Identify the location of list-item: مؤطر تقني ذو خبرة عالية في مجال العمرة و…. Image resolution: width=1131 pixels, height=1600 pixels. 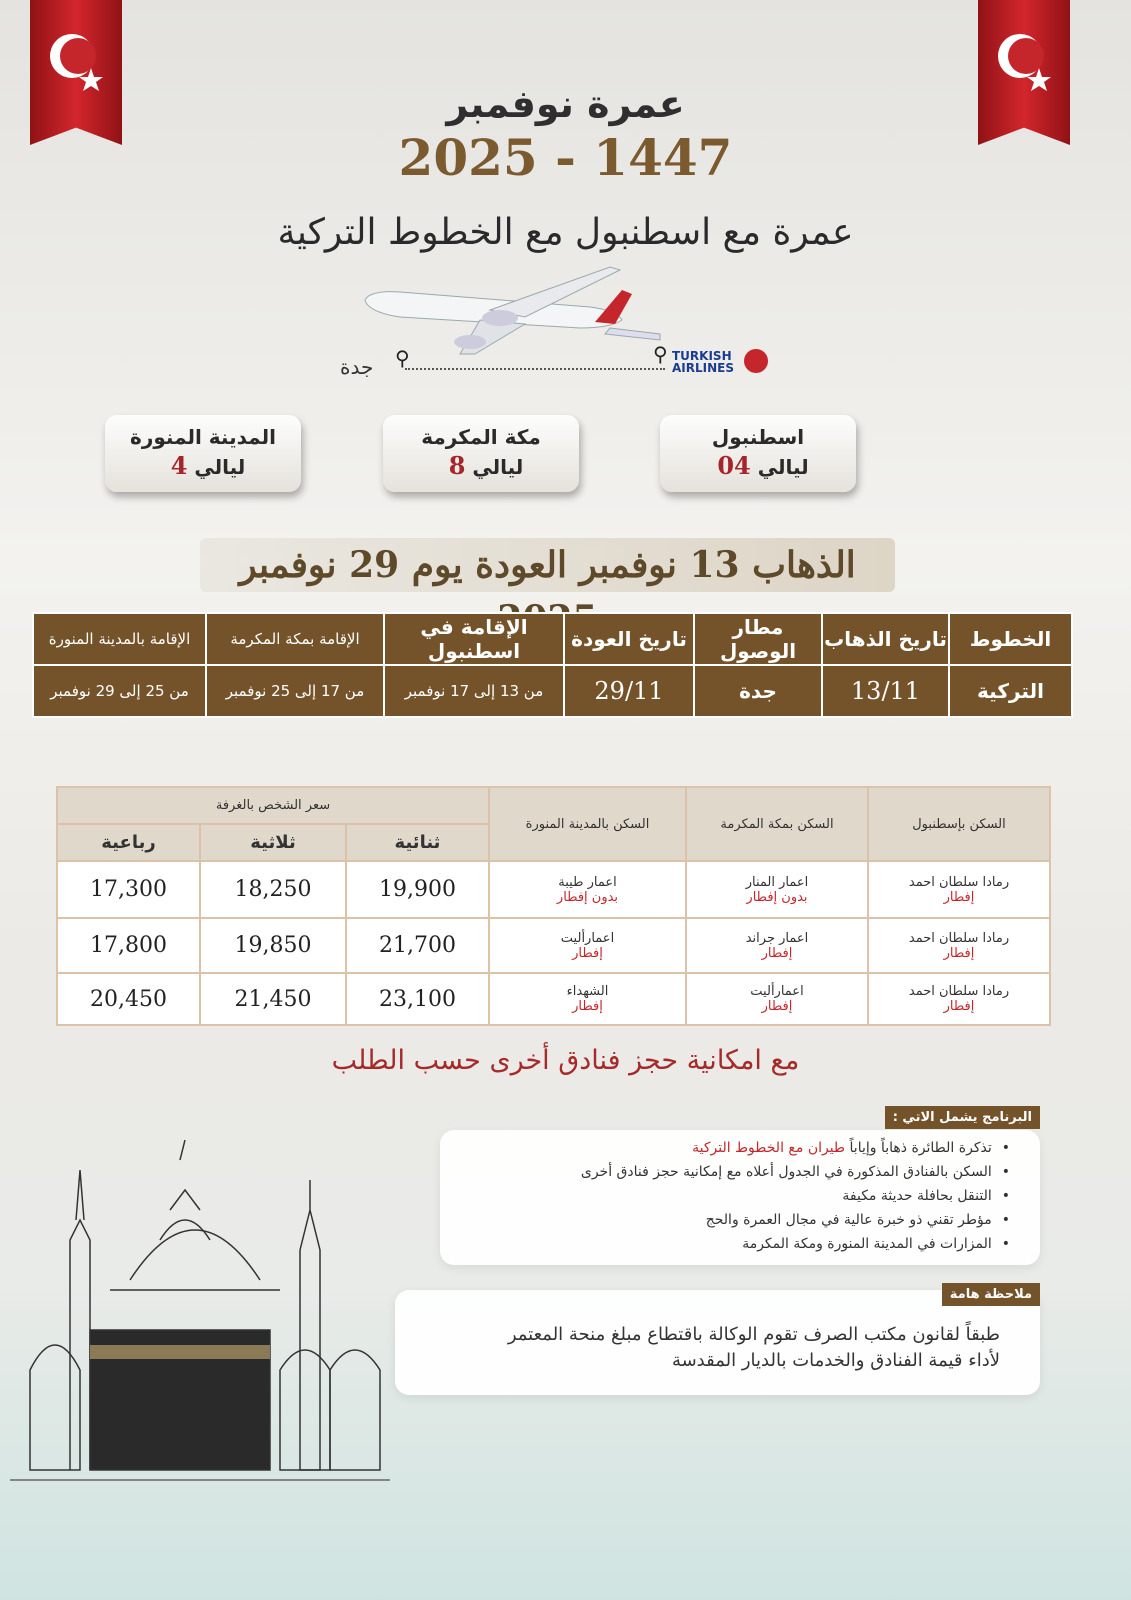
(725, 1220).